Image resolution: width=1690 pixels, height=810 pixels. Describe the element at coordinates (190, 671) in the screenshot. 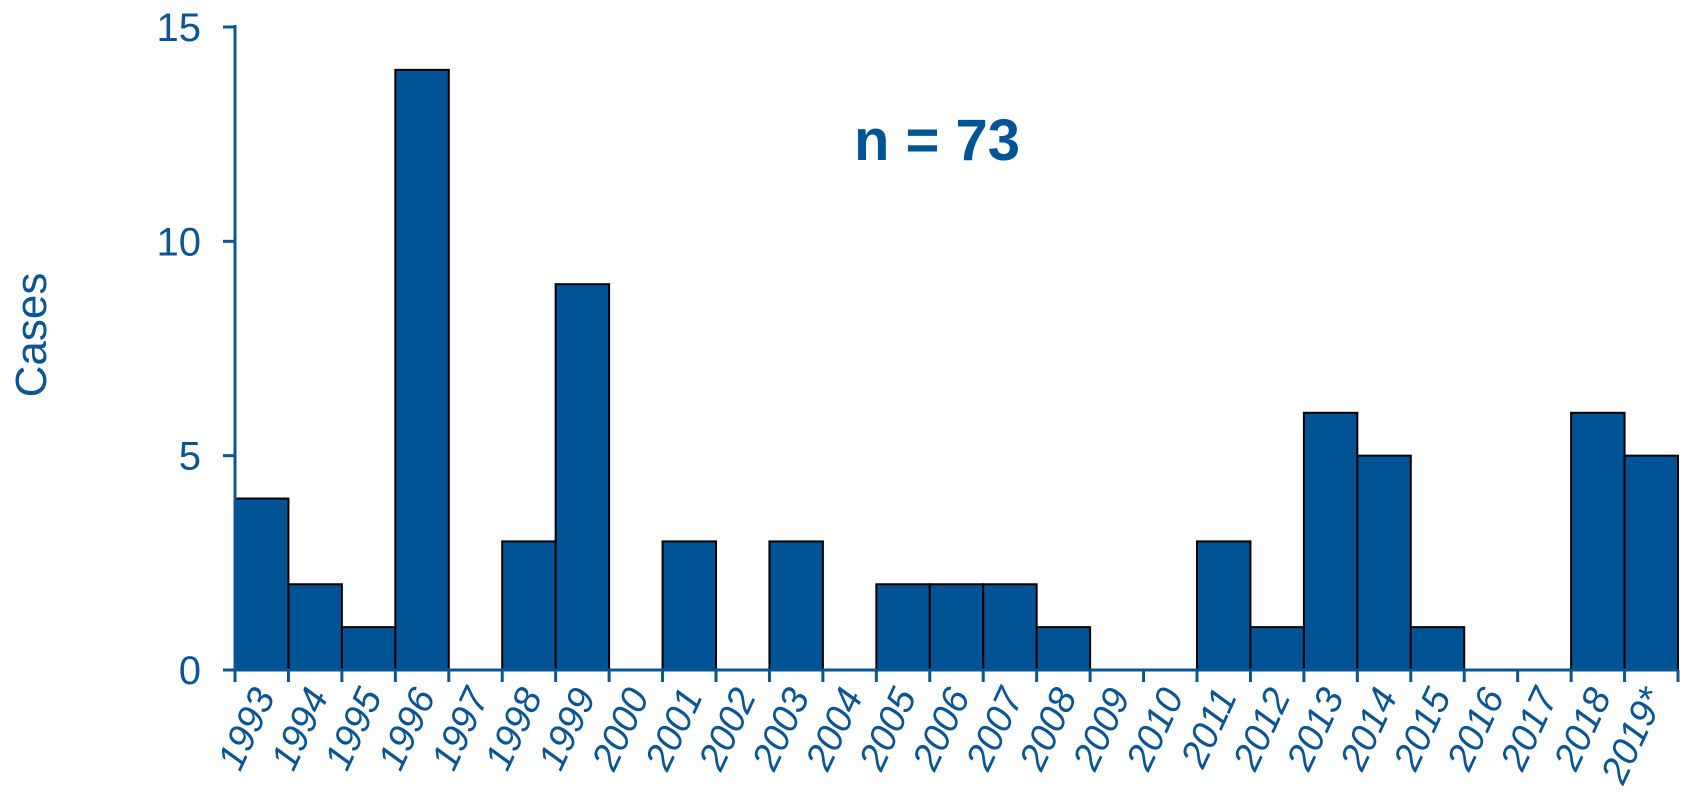

I see `y-tick-label-0: 0` at that location.